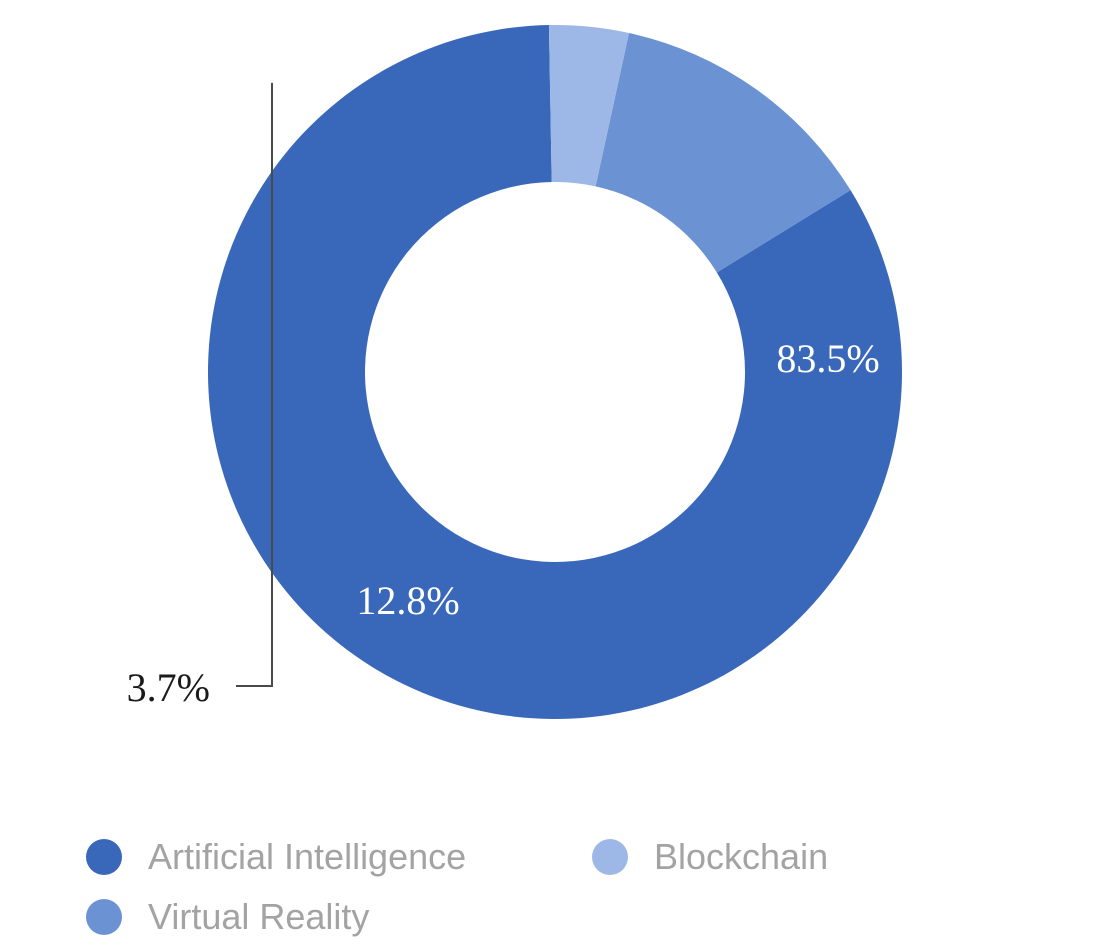 The height and width of the screenshot is (946, 1106). I want to click on legend-label: Virtual Reality, so click(259, 916).